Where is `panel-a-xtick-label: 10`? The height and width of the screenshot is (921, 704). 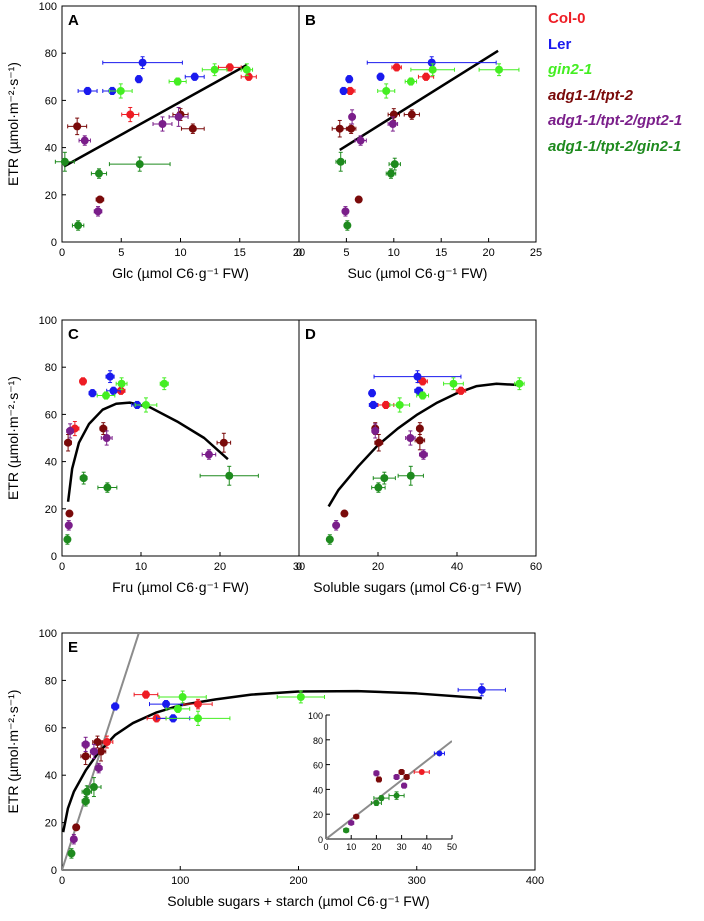 panel-a-xtick-label: 10 is located at coordinates (180, 253).